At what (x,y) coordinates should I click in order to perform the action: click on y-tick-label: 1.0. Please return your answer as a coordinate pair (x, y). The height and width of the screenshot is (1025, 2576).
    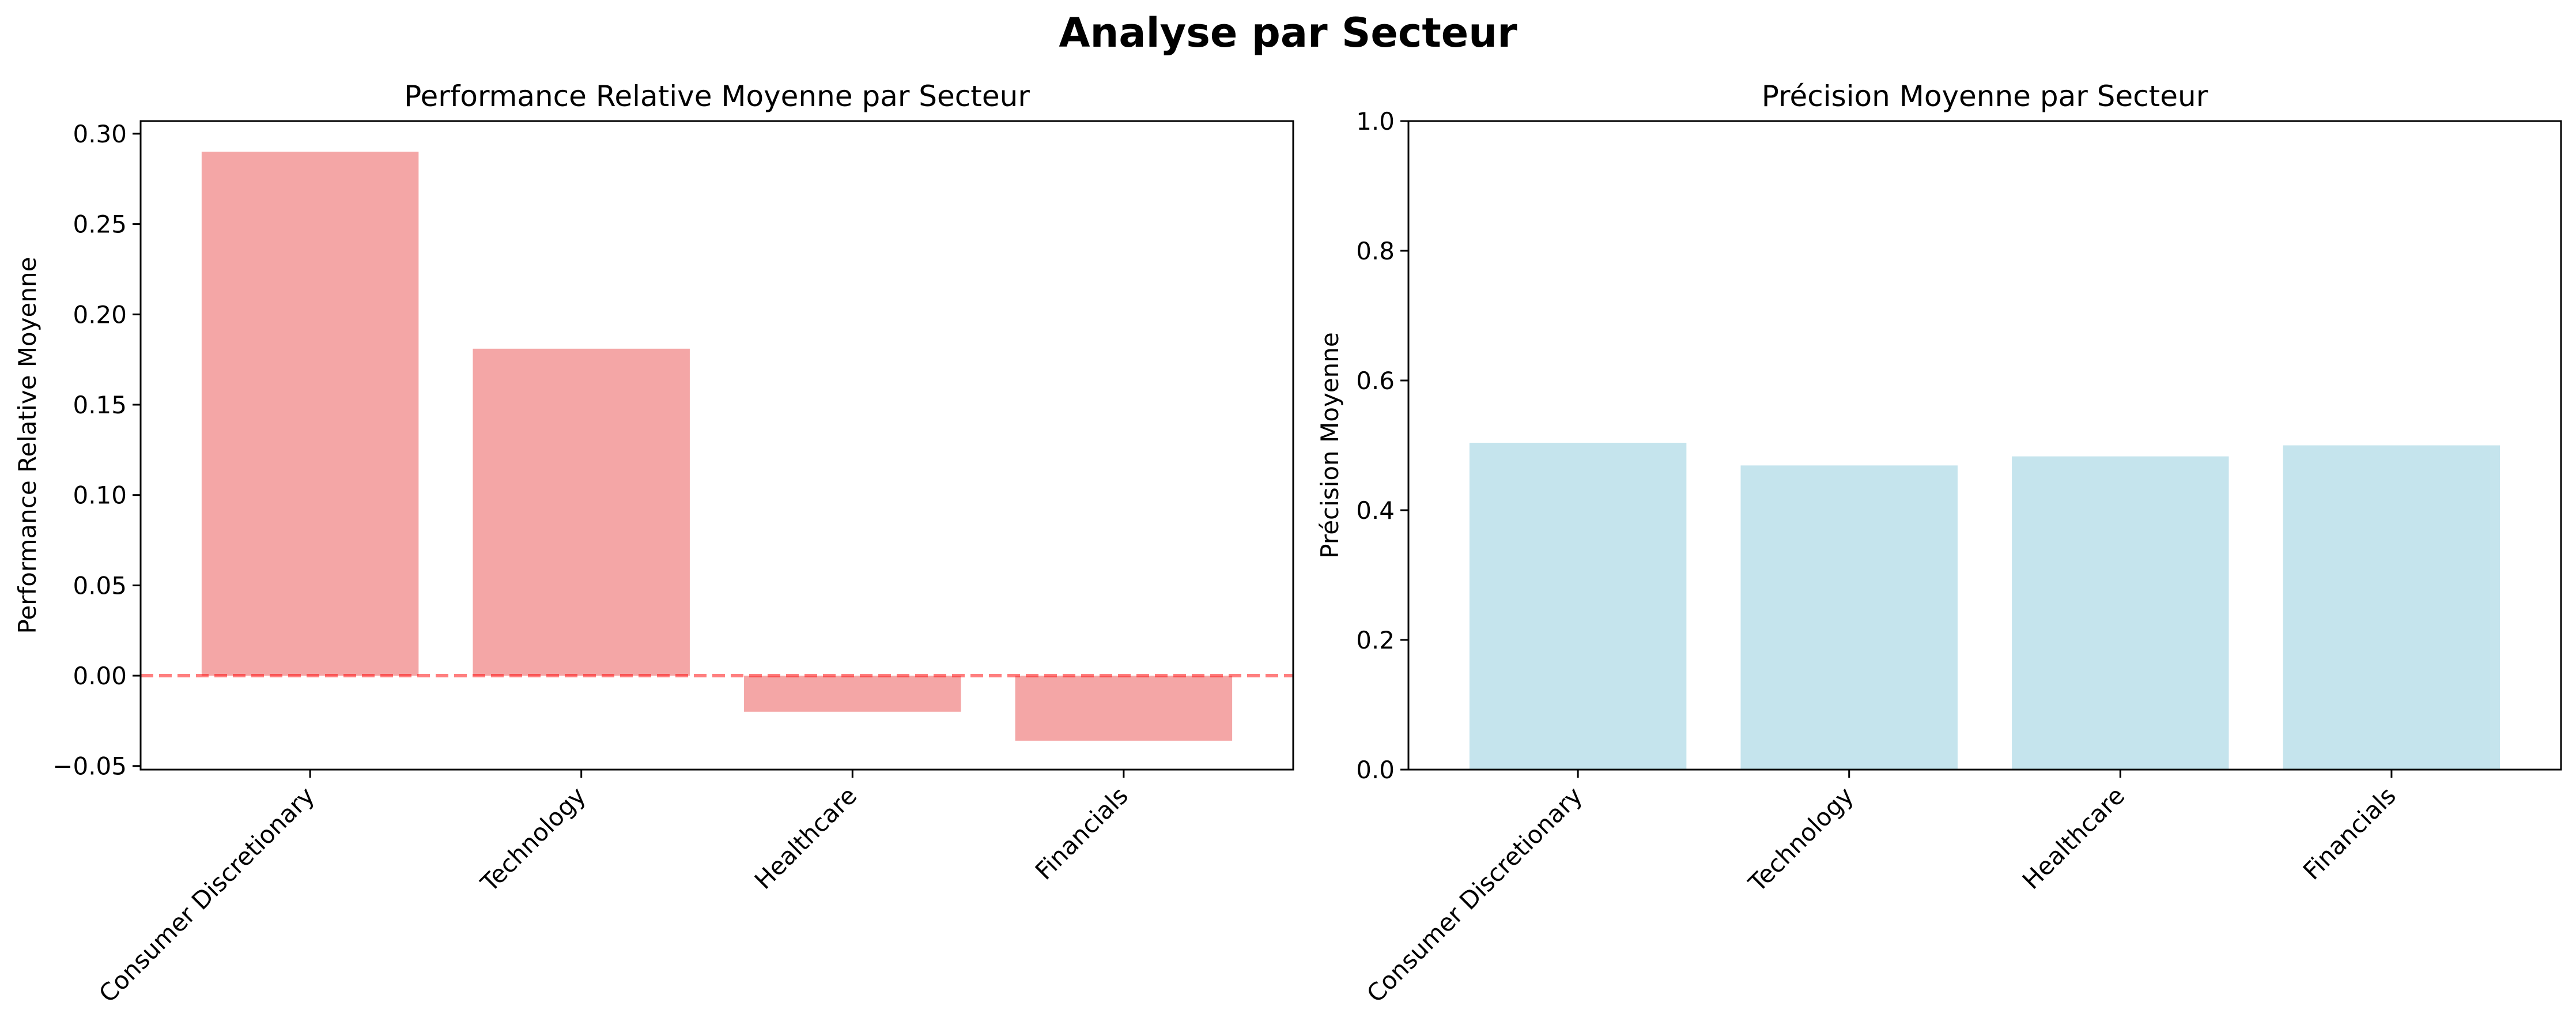
    Looking at the image, I should click on (1375, 121).